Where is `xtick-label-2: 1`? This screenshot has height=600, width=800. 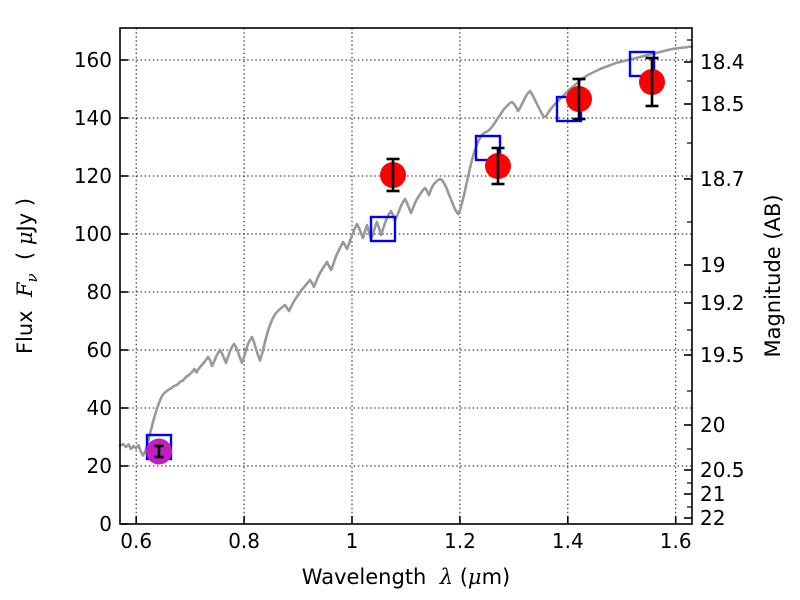 xtick-label-2: 1 is located at coordinates (352, 541).